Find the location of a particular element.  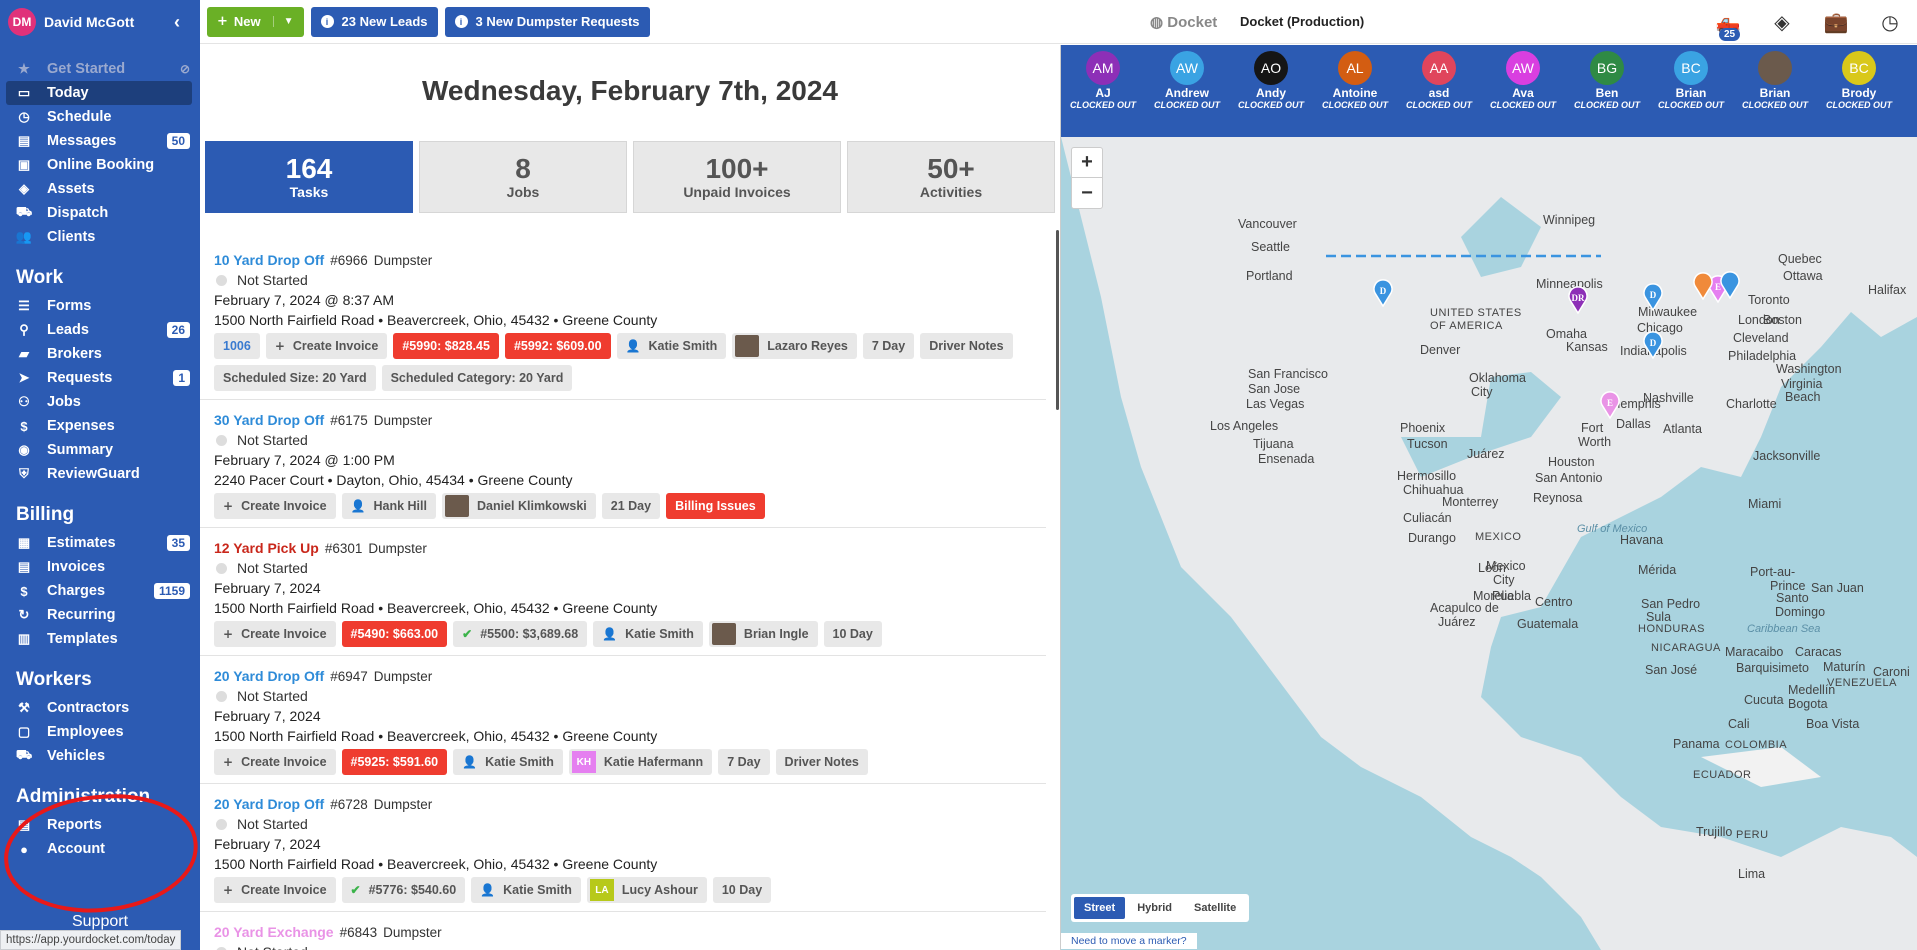

task-title: 12 Yard Pick Up is located at coordinates (266, 548).